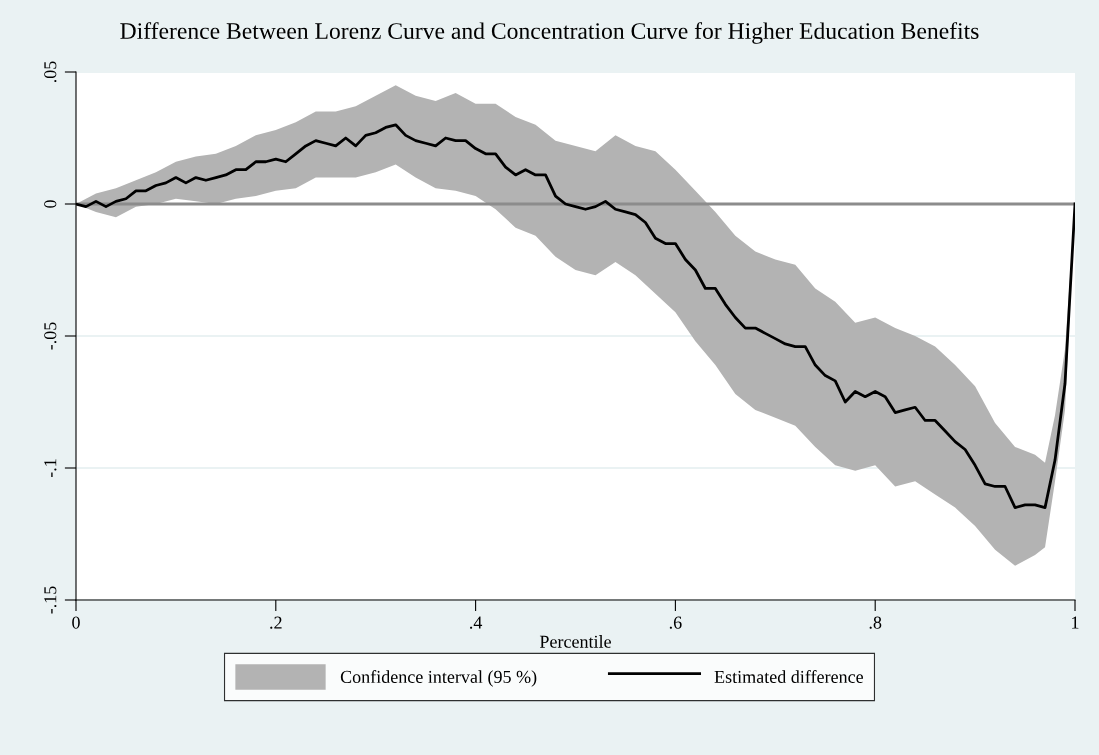 This screenshot has height=755, width=1099. What do you see at coordinates (50, 600) in the screenshot?
I see `y-tick-label: -.15` at bounding box center [50, 600].